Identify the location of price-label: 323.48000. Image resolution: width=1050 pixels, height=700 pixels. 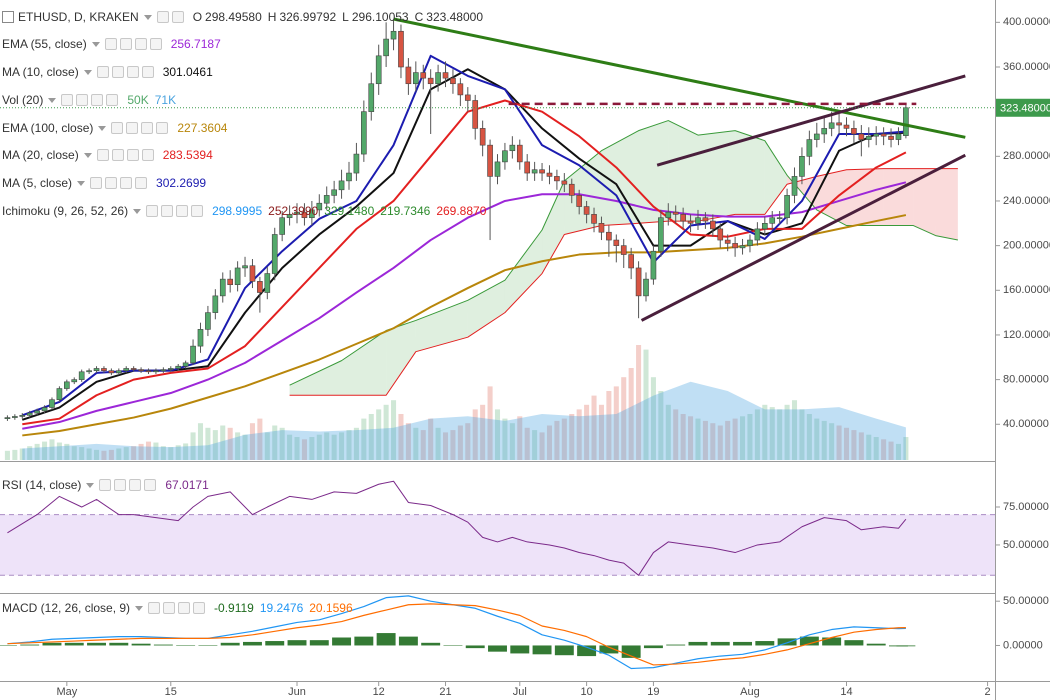
(1025, 109).